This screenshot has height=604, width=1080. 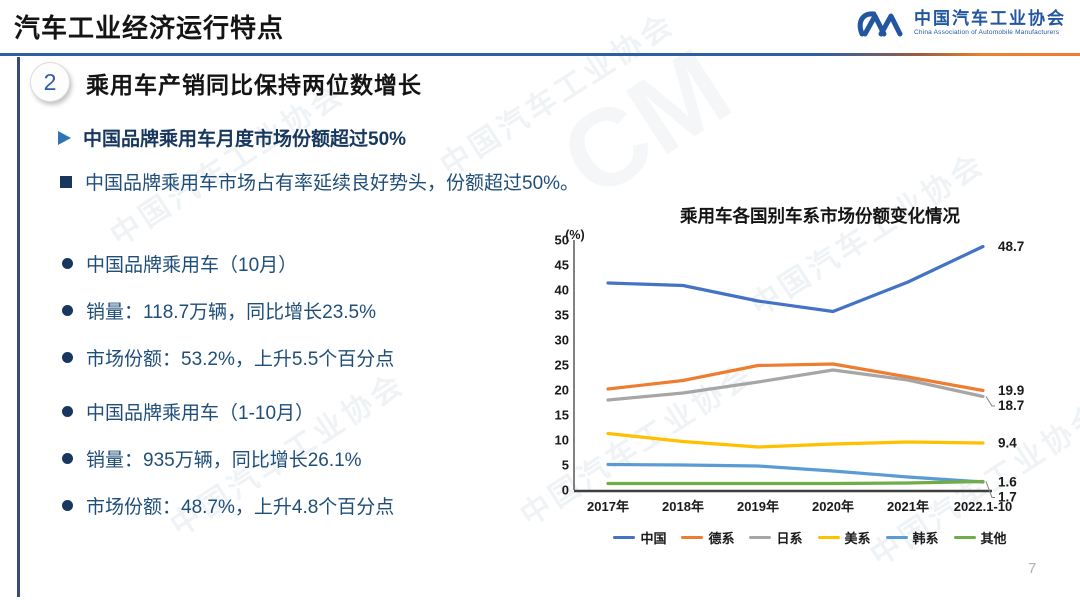 What do you see at coordinates (1007, 497) in the screenshot?
I see `series-end-label-5: 1.7` at bounding box center [1007, 497].